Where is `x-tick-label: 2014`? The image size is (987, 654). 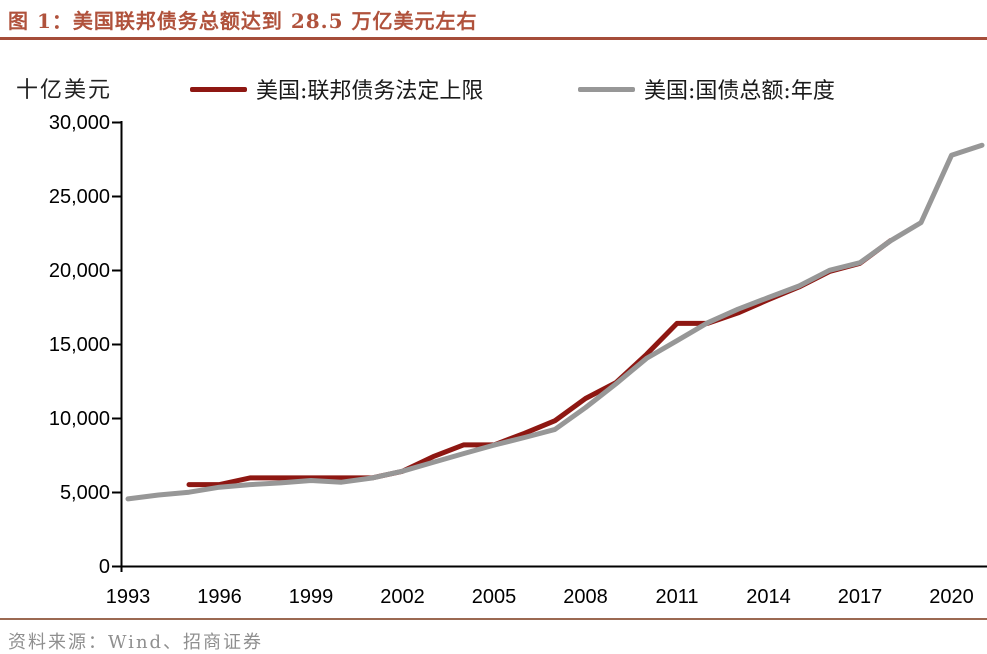 x-tick-label: 2014 is located at coordinates (768, 597).